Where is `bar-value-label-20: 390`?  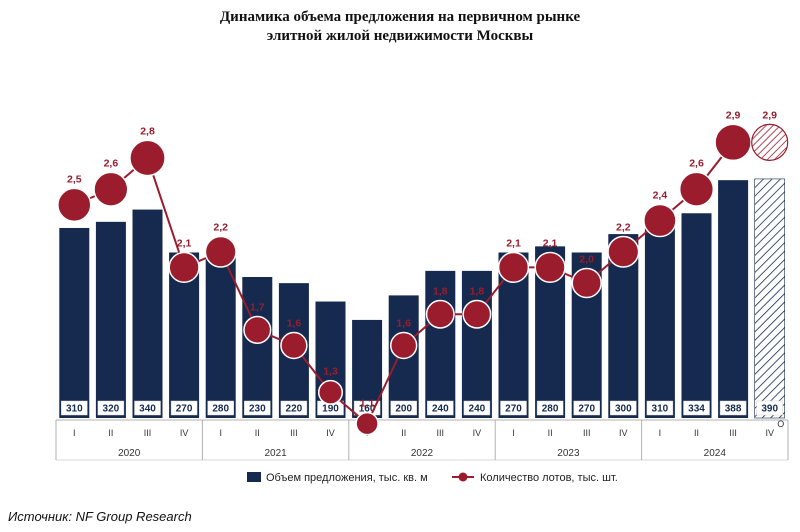 bar-value-label-20: 390 is located at coordinates (769, 409).